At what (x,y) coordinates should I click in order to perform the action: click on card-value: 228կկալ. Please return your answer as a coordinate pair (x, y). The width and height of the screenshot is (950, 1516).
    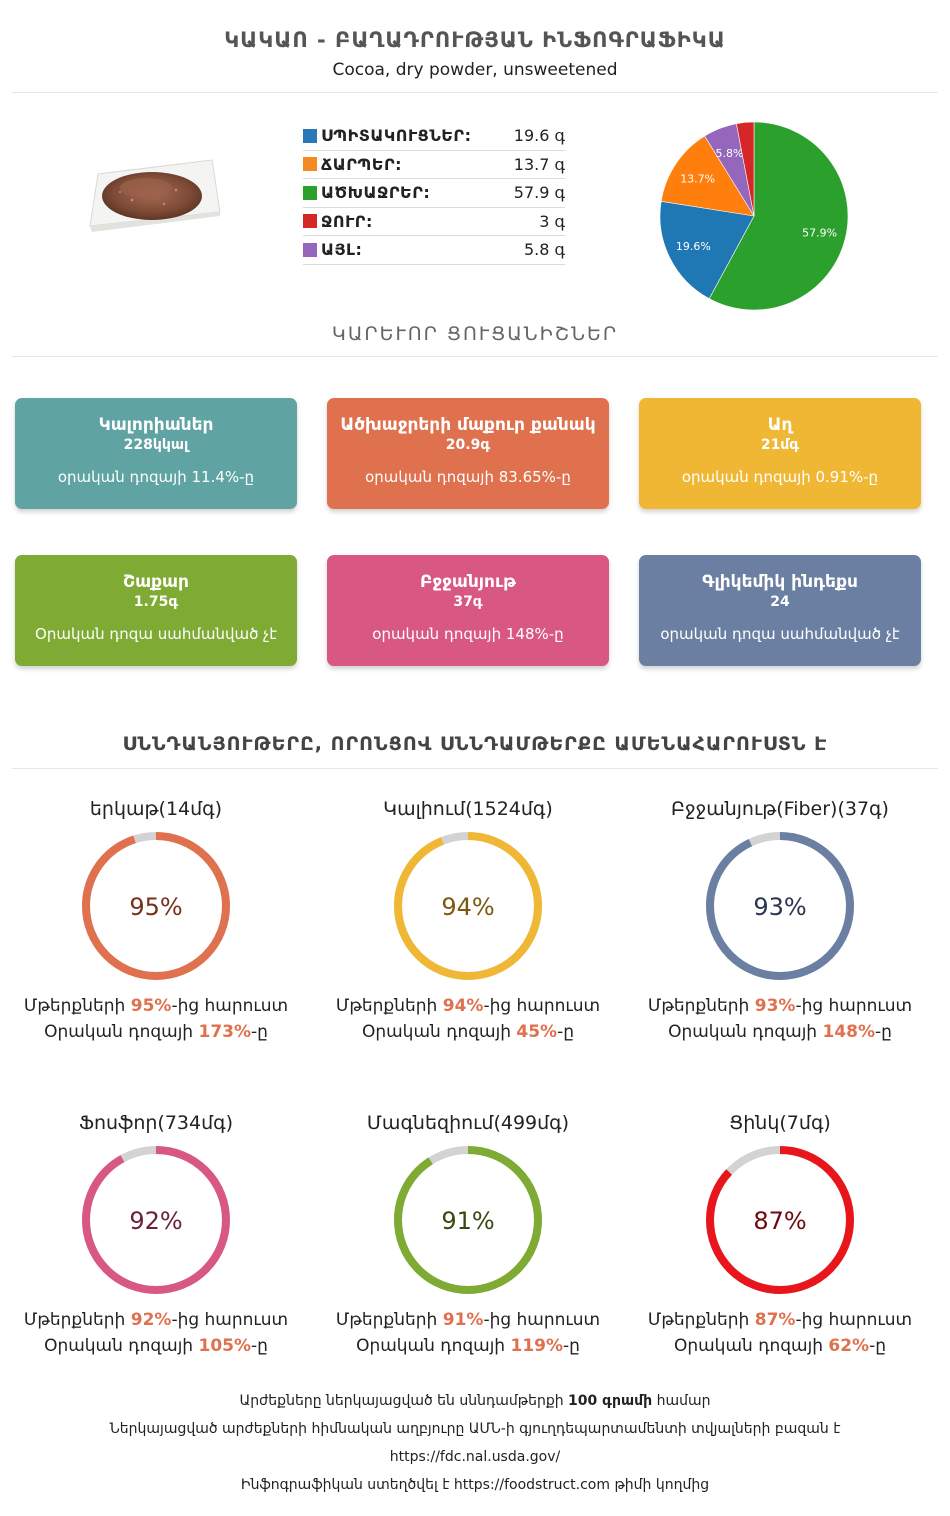
    Looking at the image, I should click on (156, 445).